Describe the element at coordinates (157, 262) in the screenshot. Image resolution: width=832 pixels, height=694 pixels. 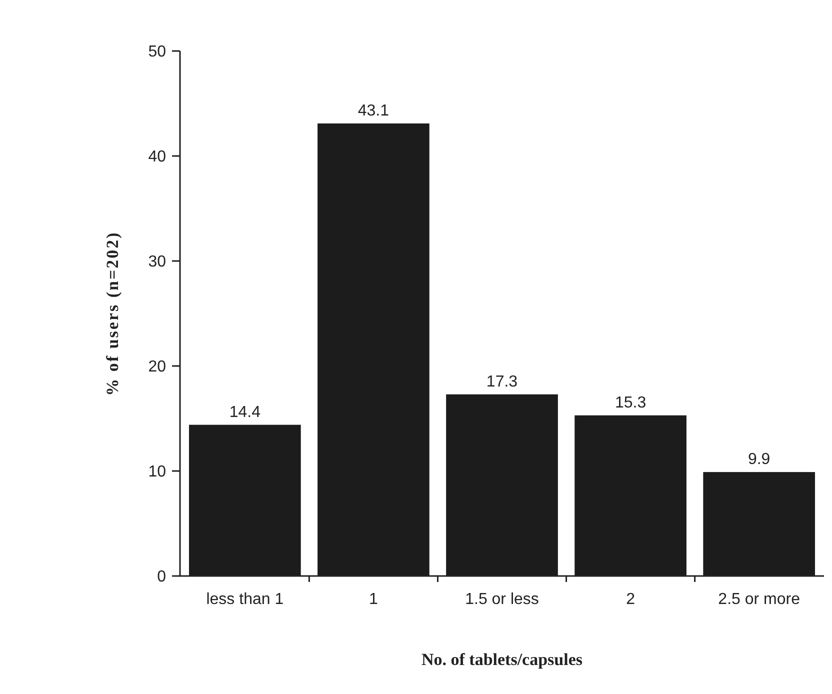
I see `y-tick-label: 30` at that location.